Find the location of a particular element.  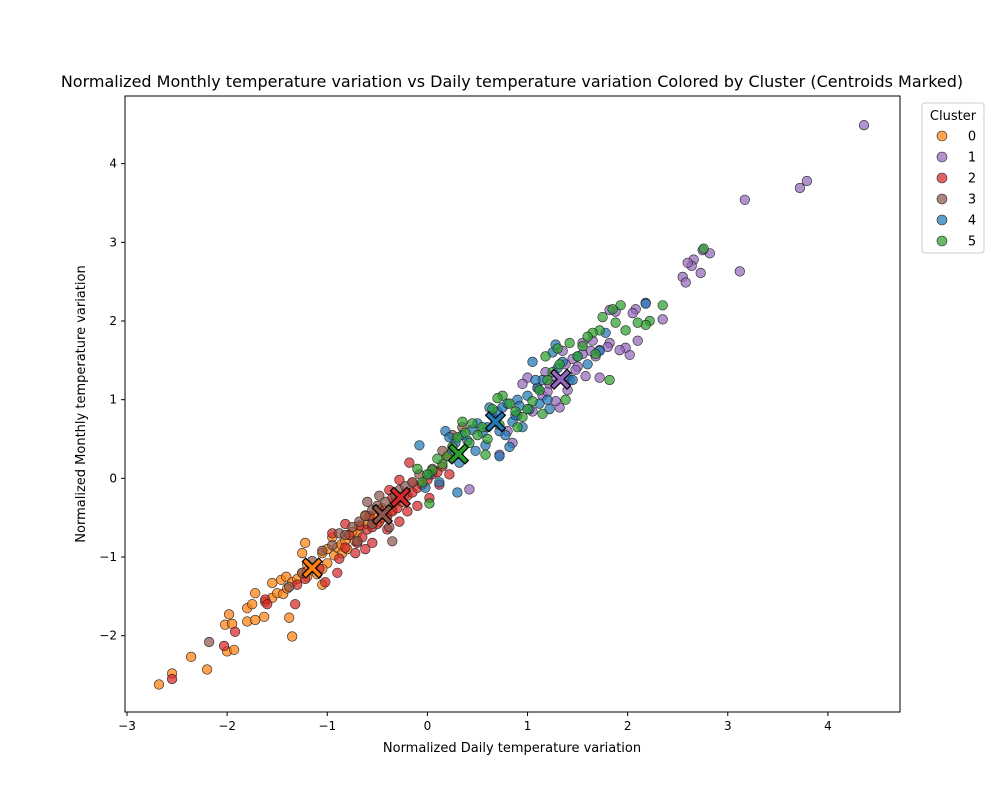

y-tick-label: −2 is located at coordinates (108, 636).